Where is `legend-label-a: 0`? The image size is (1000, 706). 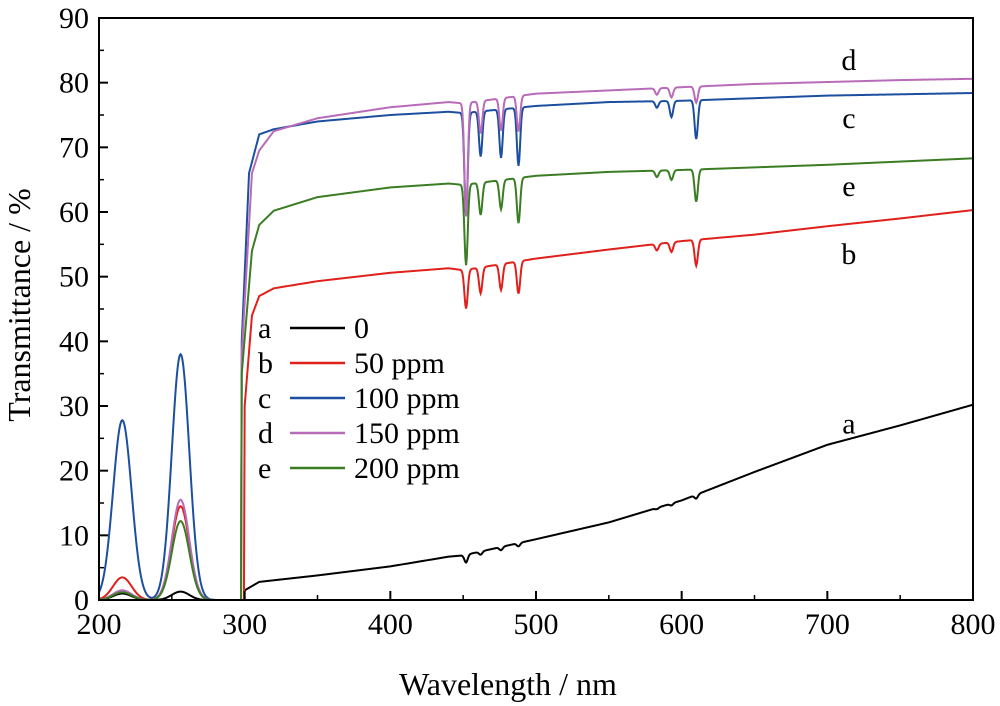
legend-label-a: 0 is located at coordinates (361, 328).